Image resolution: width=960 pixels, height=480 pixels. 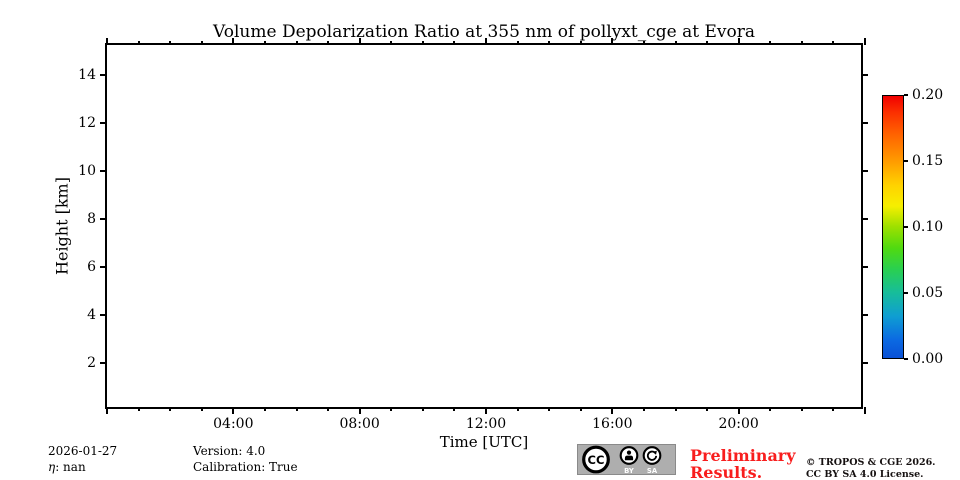 I want to click on x-axis-label: Time [UTC], so click(x=484, y=442).